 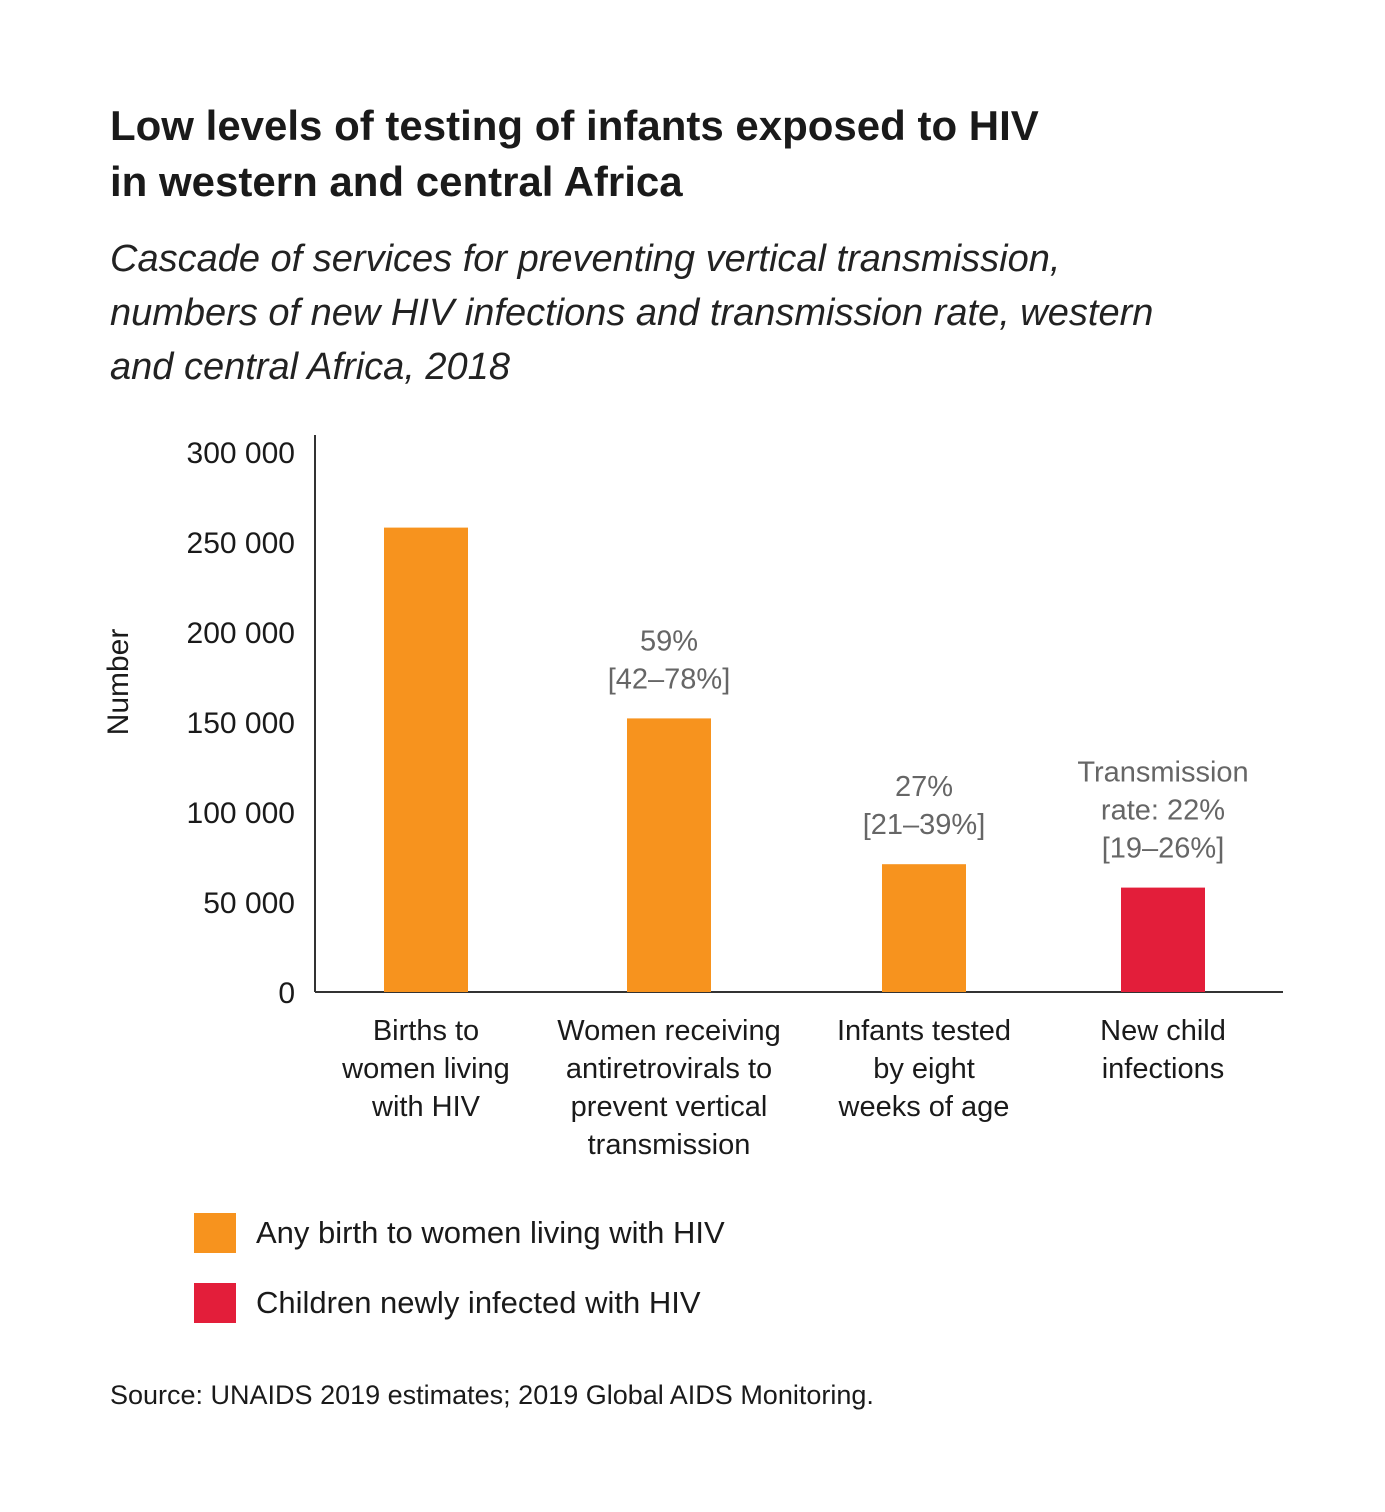 I want to click on bar-annotation: [21–39%], so click(x=924, y=825).